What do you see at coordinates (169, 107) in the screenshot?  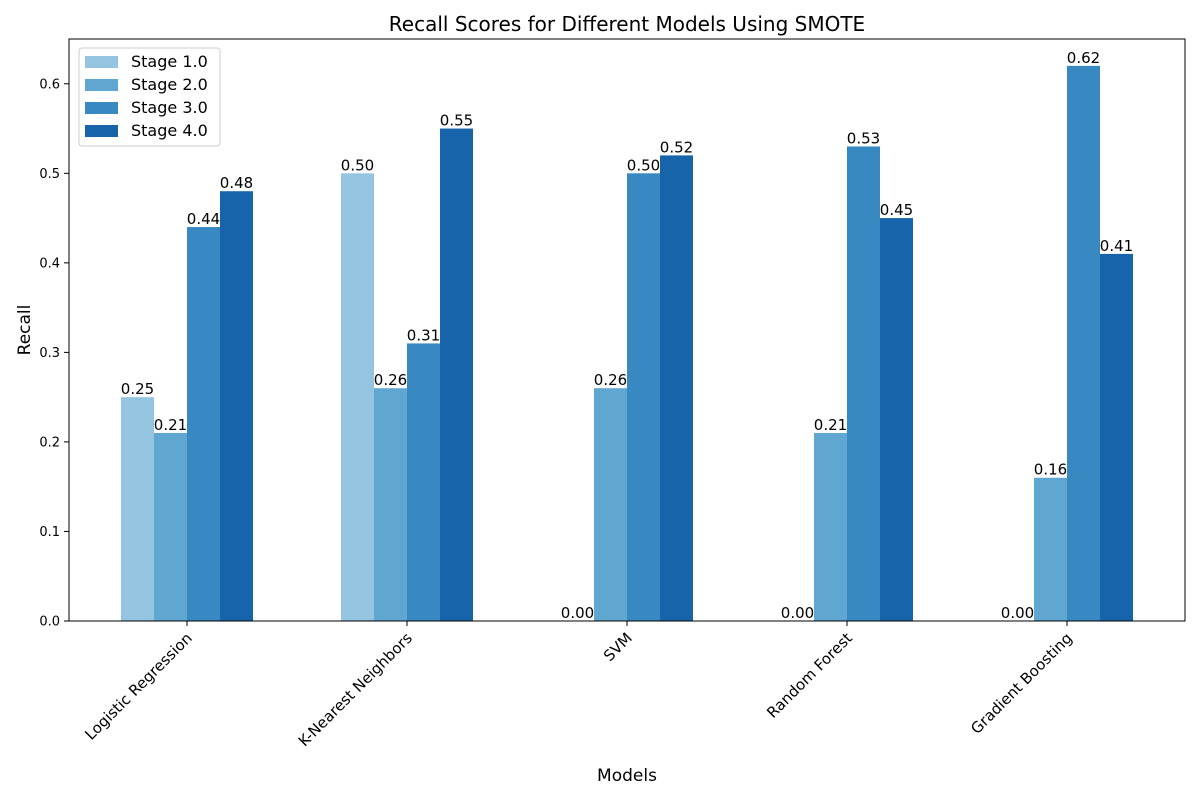 I see `legend-entry-label: Stage 3.0` at bounding box center [169, 107].